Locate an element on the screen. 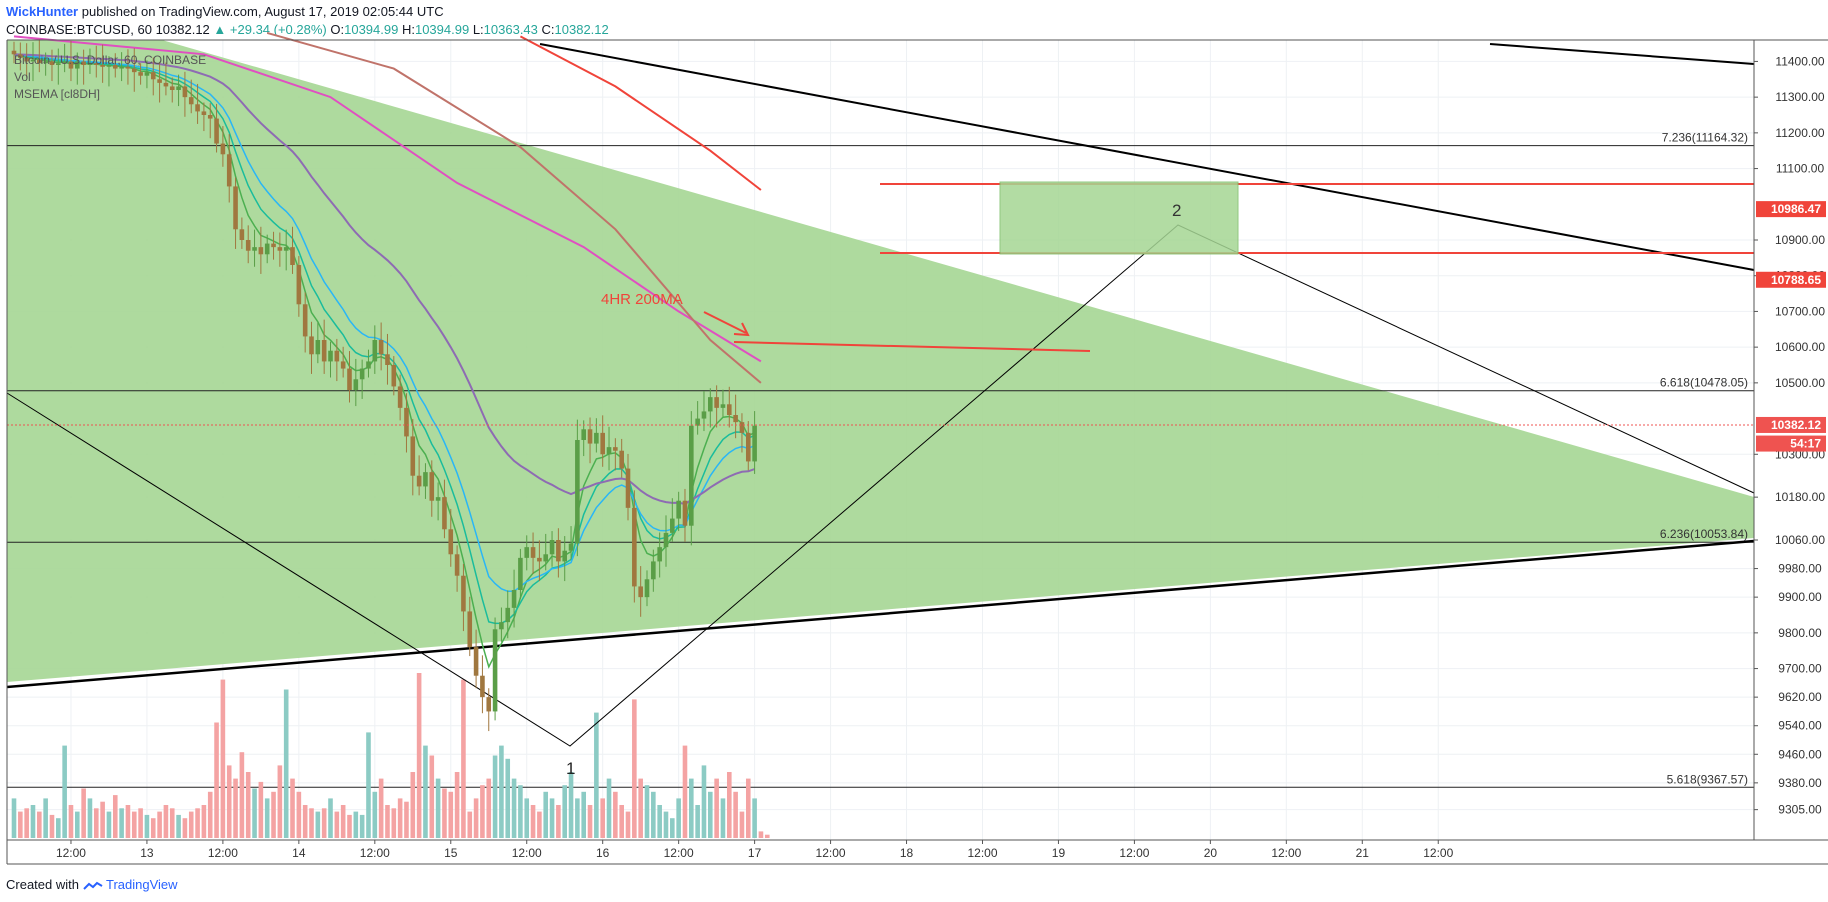 The width and height of the screenshot is (1828, 902). fib-label: 5.618(9367.57) is located at coordinates (1707, 779).